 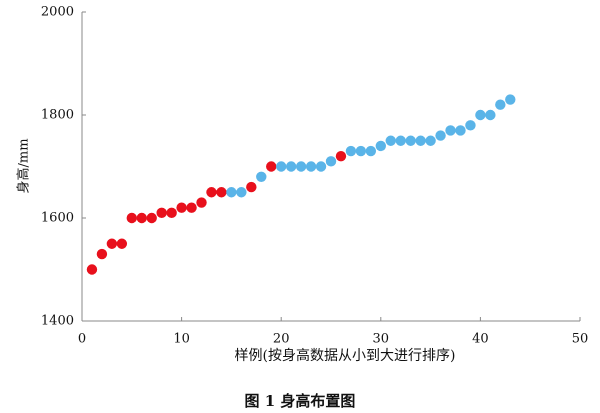 I want to click on y-tick-label: 1800, so click(x=57, y=115).